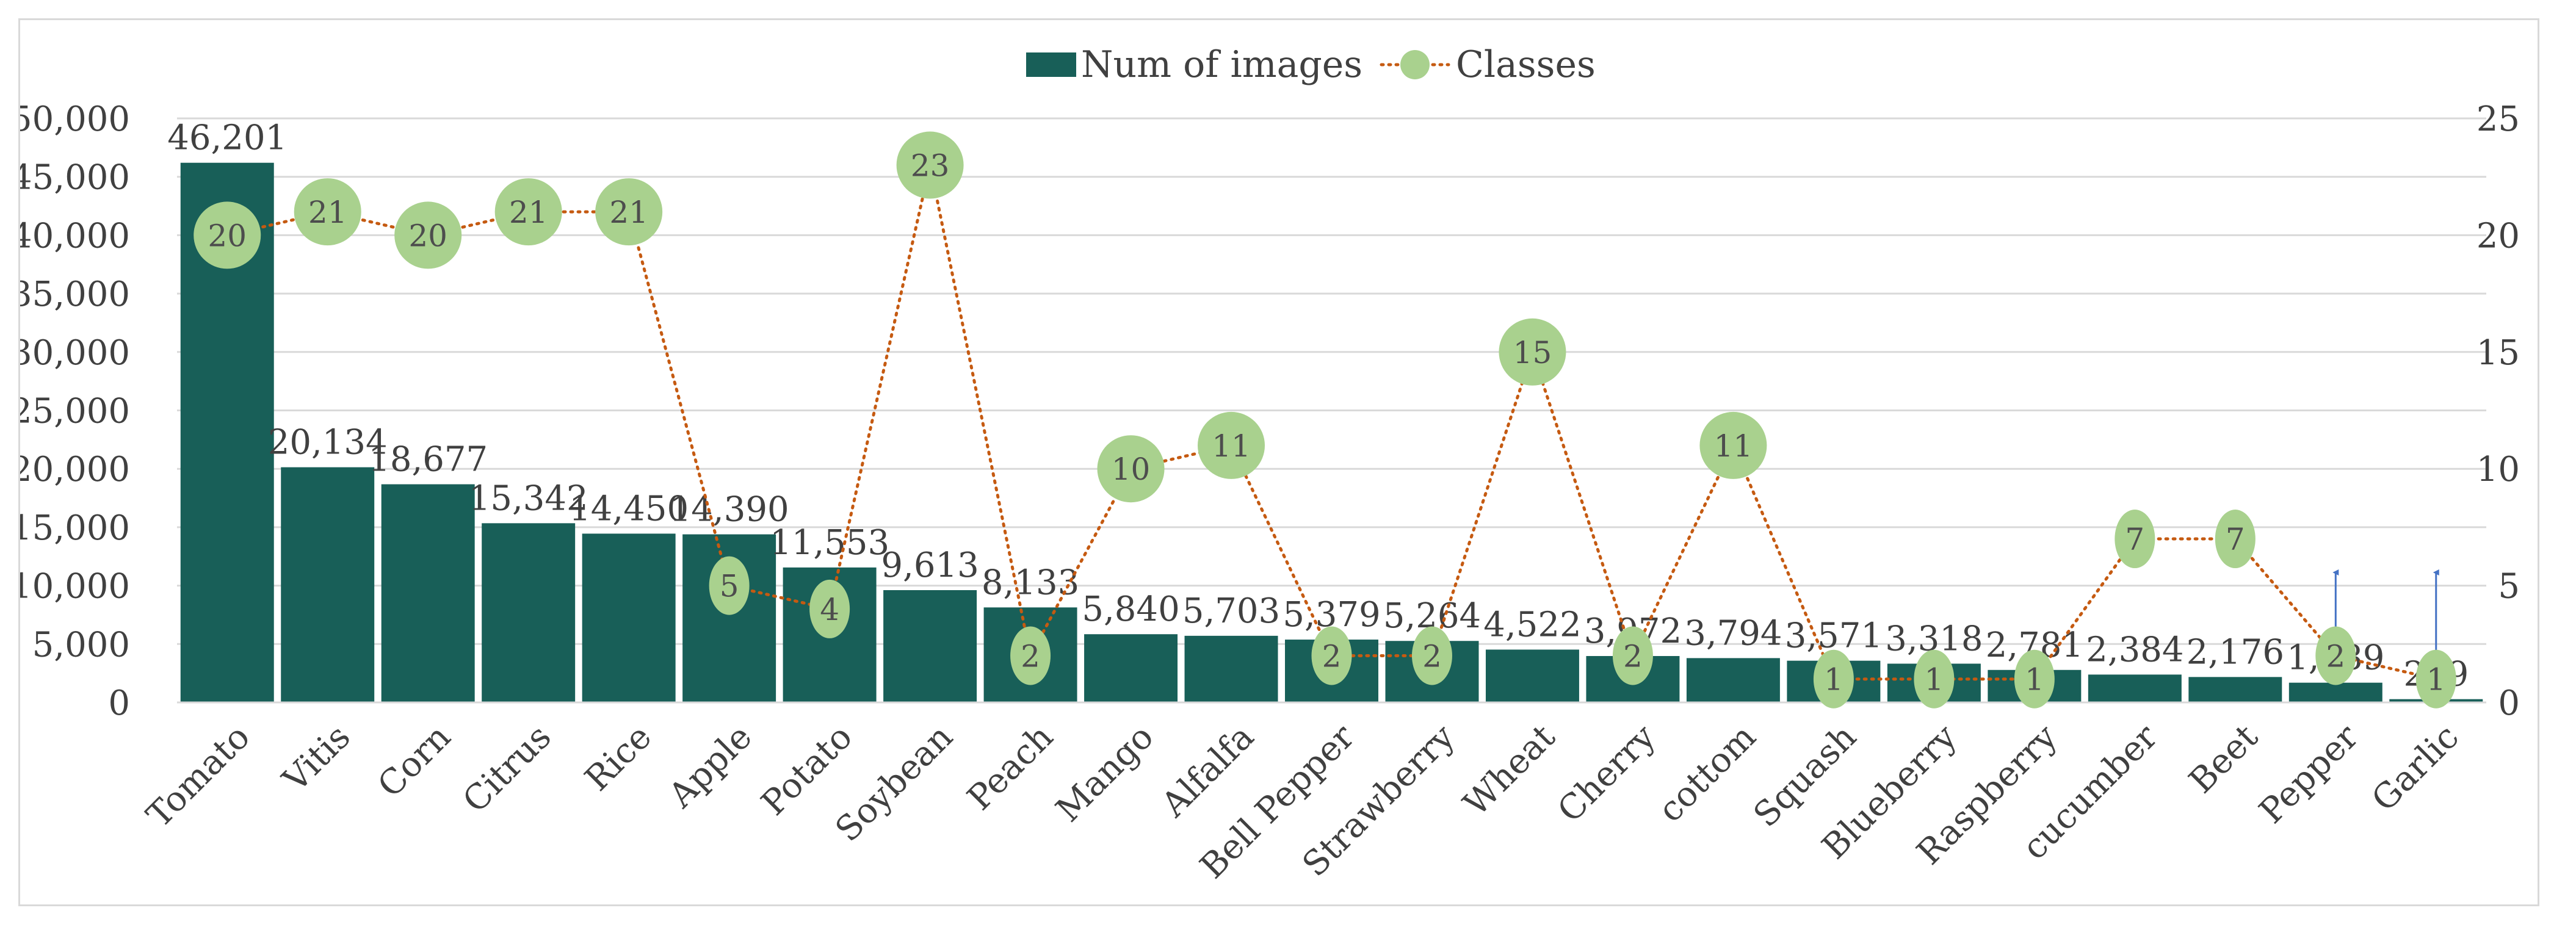 This screenshot has height=927, width=2576. Describe the element at coordinates (75, 587) in the screenshot. I see `y-left-tick-label: 10,000` at that location.